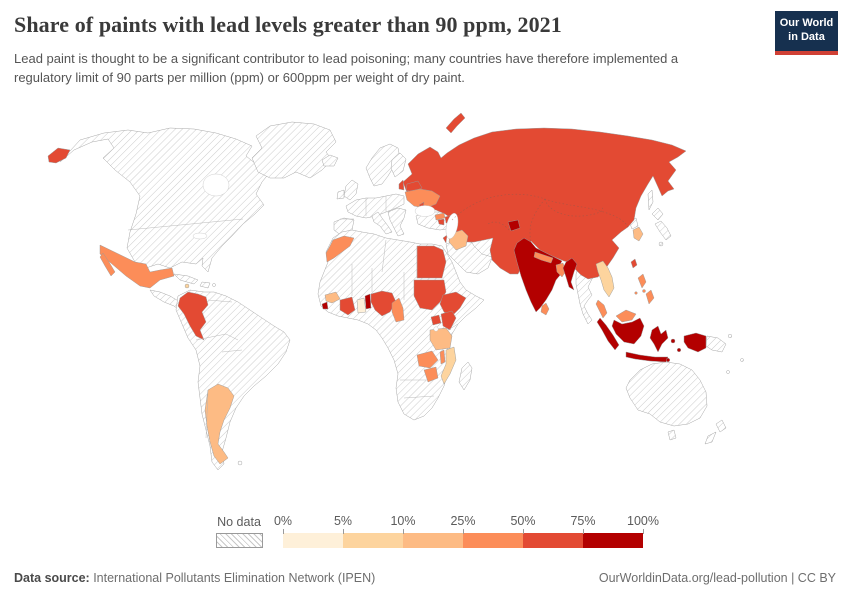  I want to click on country-armenia, so click(441, 222).